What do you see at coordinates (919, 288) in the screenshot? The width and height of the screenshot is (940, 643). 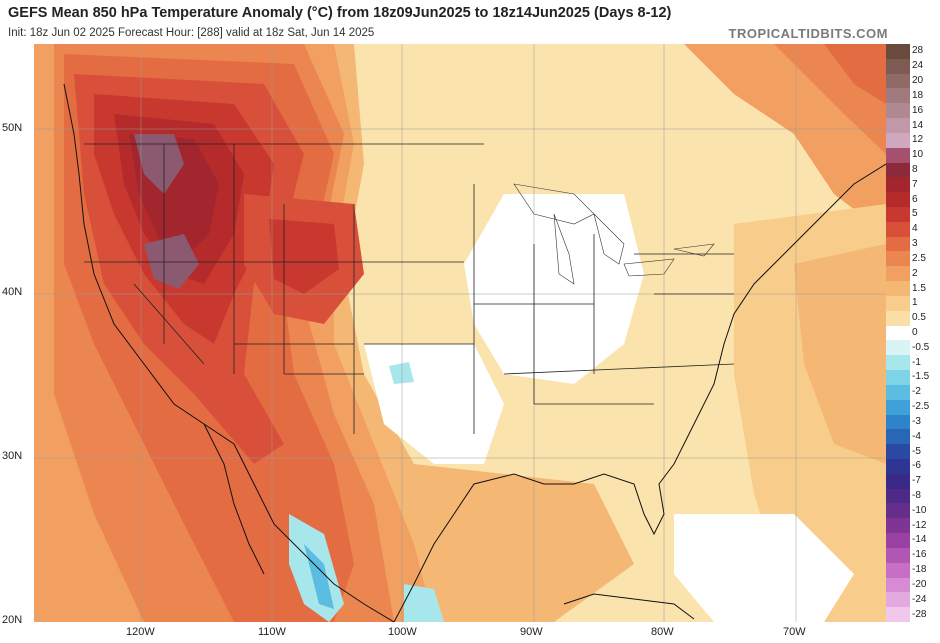 I see `colorbar-label: 1.5` at bounding box center [919, 288].